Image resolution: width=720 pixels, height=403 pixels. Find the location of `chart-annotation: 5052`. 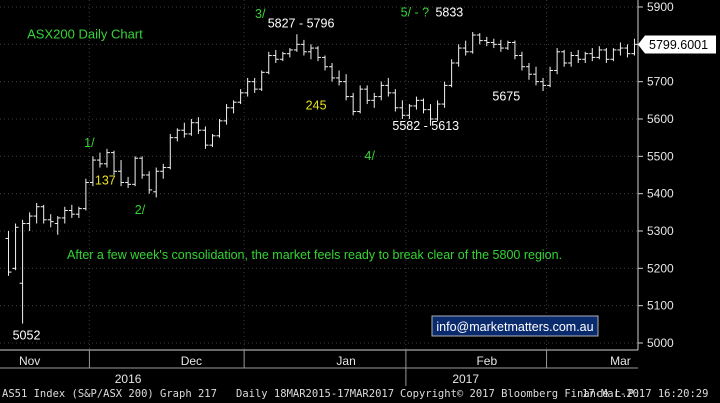

chart-annotation: 5052 is located at coordinates (27, 335).